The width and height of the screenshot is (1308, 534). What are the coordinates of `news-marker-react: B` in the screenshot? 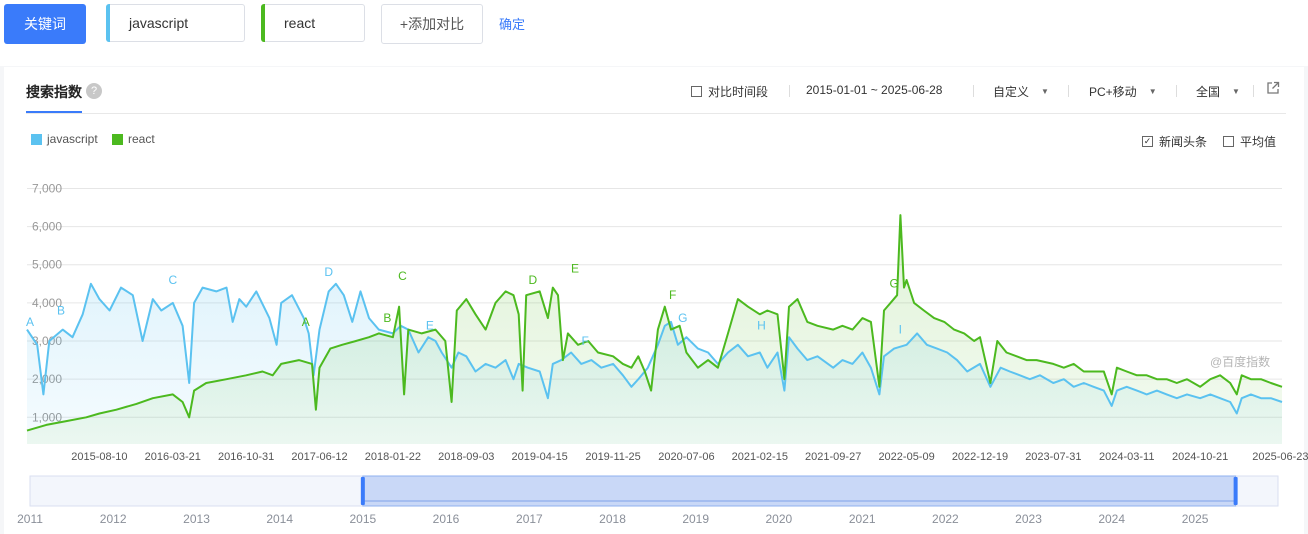 It's located at (387, 318).